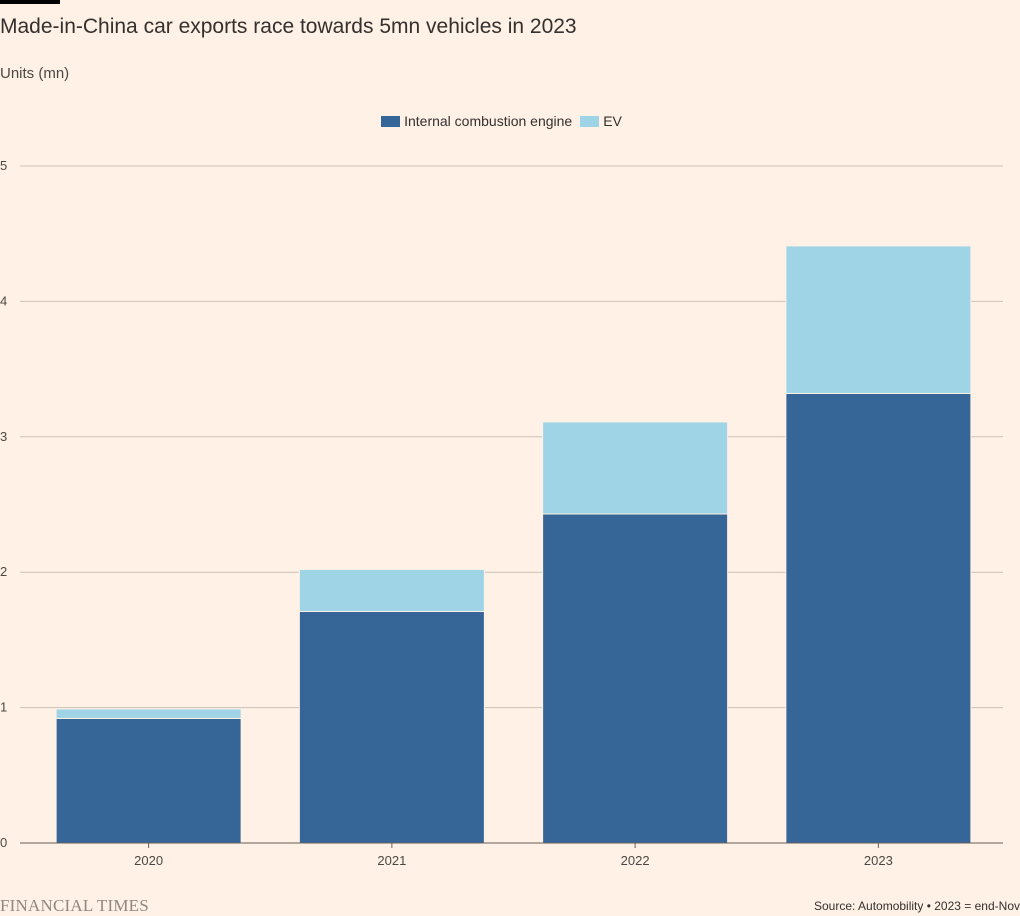  What do you see at coordinates (601, 121) in the screenshot?
I see `legend-item-ev: EV` at bounding box center [601, 121].